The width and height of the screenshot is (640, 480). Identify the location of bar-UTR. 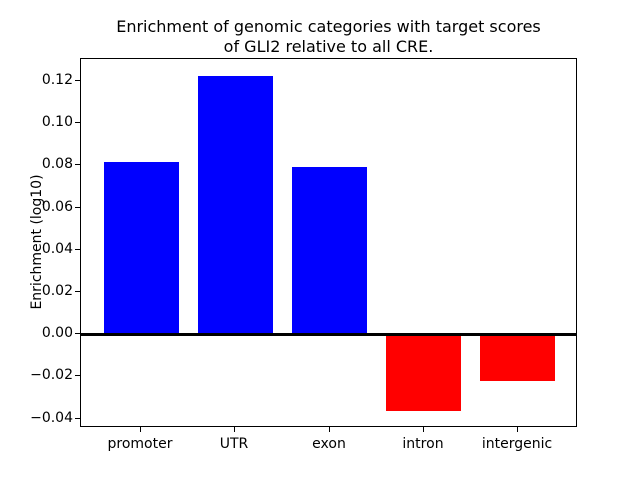
(235, 205).